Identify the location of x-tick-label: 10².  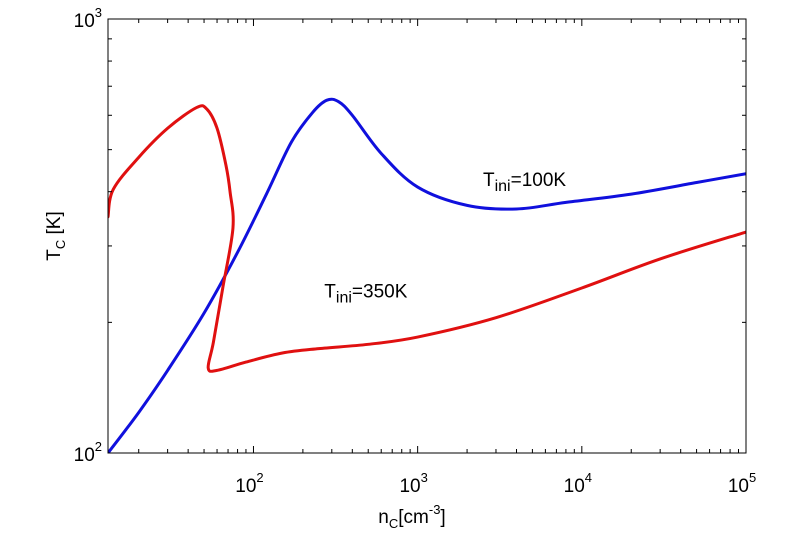
(249, 483).